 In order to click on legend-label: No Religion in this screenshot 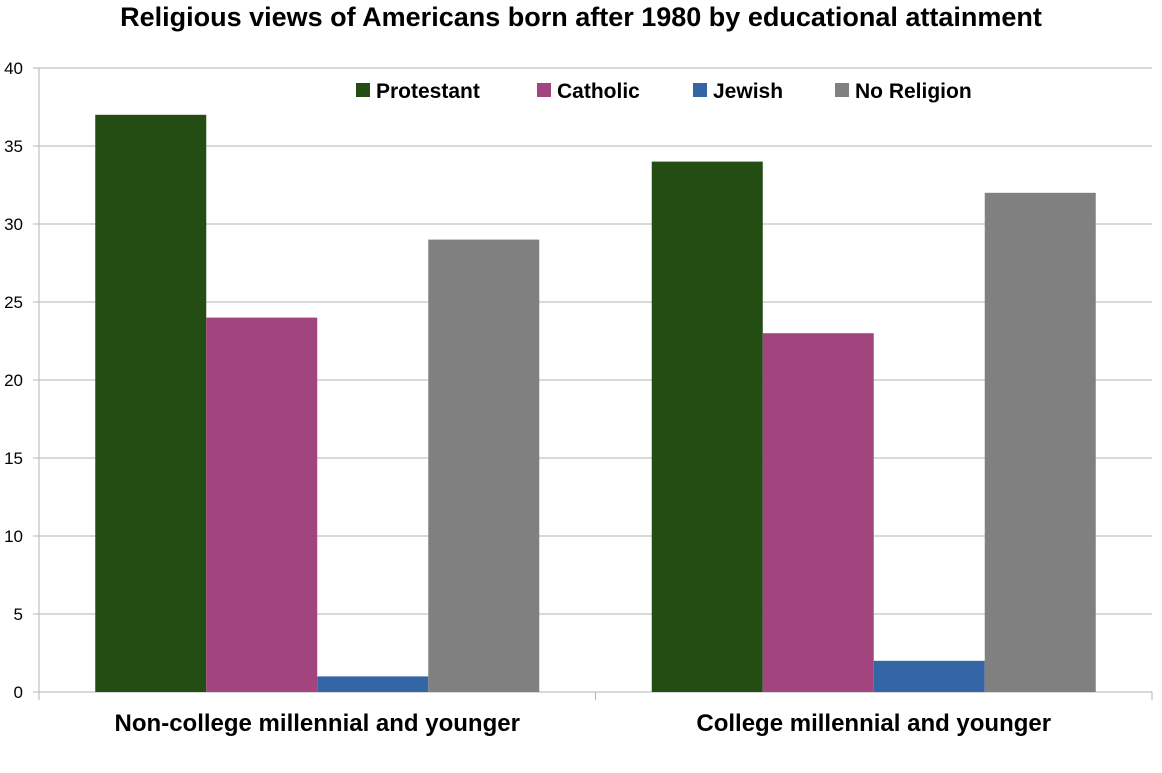, I will do `click(913, 91)`.